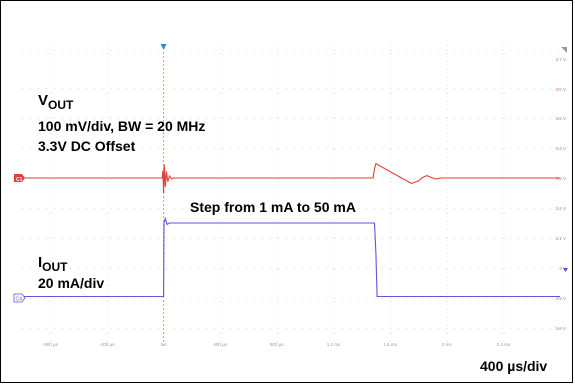 The height and width of the screenshot is (385, 575). I want to click on x-tick-label: 1.2 ms, so click(334, 344).